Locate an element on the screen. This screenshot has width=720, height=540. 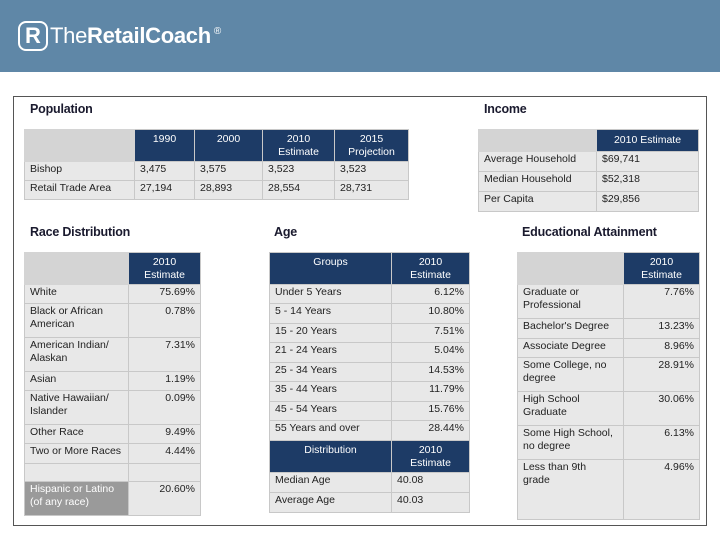
table-row: Other Race 9.49% is located at coordinates (112, 434).